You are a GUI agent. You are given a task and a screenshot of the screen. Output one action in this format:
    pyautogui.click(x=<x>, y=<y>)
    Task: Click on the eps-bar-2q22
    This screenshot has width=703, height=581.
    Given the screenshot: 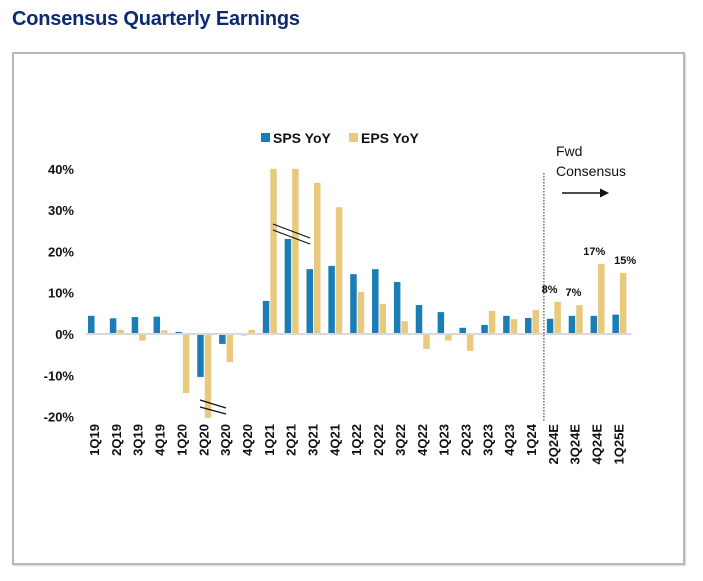 What is the action you would take?
    pyautogui.click(x=383, y=318)
    